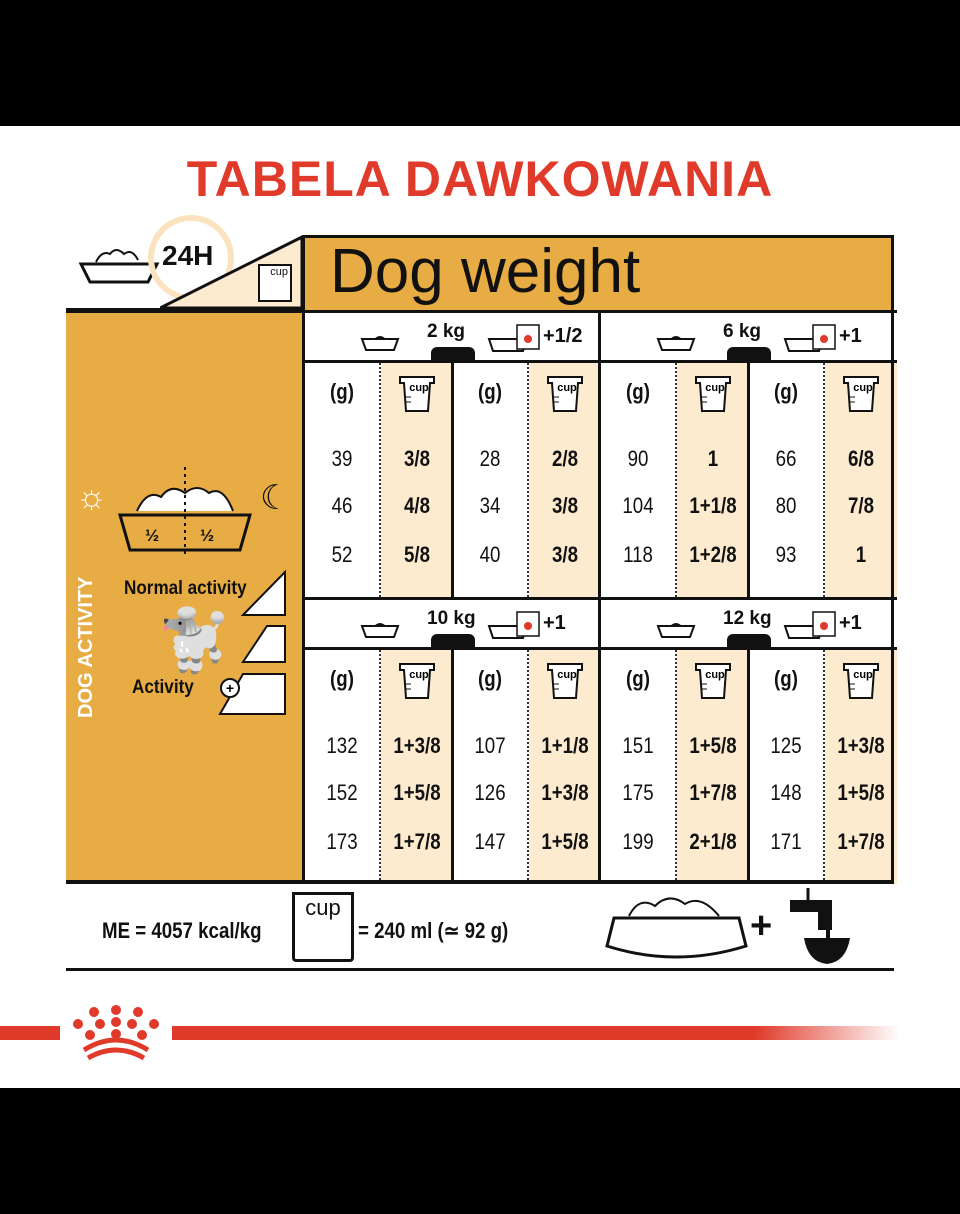  I want to click on cups-value: 6/8, so click(861, 458).